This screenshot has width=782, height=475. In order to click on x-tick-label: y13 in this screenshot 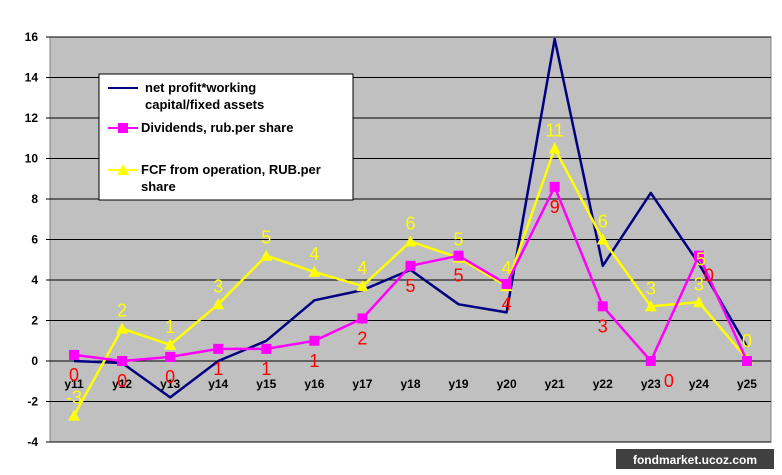, I will do `click(170, 384)`.